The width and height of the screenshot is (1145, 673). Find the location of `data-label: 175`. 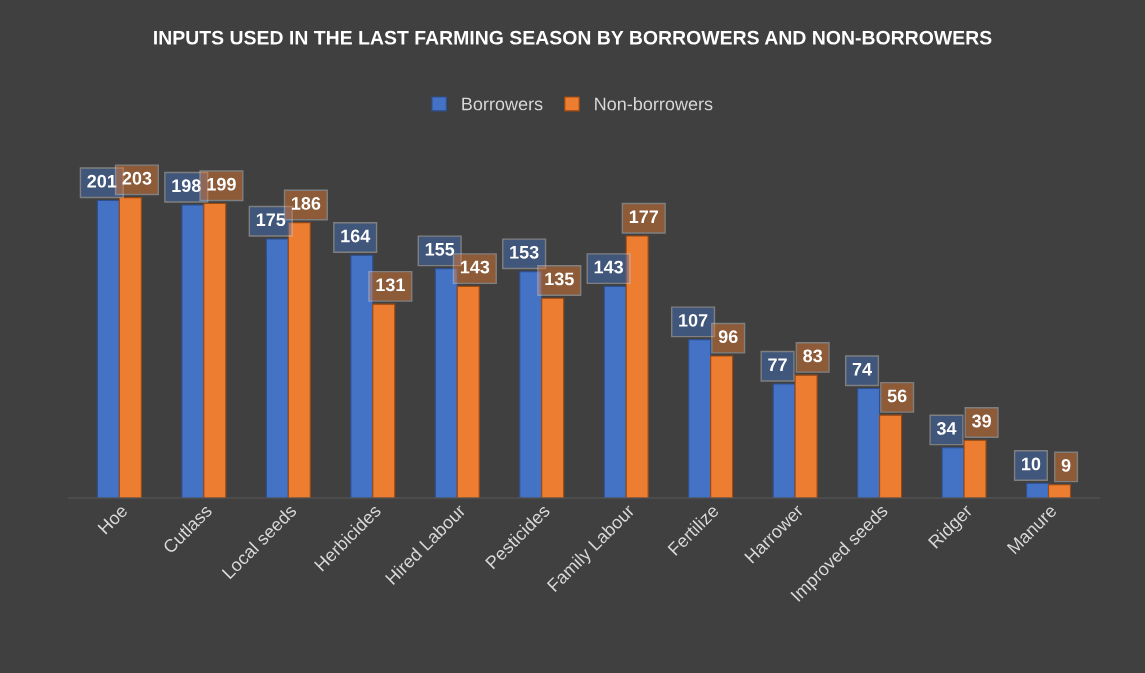

data-label: 175 is located at coordinates (271, 220).